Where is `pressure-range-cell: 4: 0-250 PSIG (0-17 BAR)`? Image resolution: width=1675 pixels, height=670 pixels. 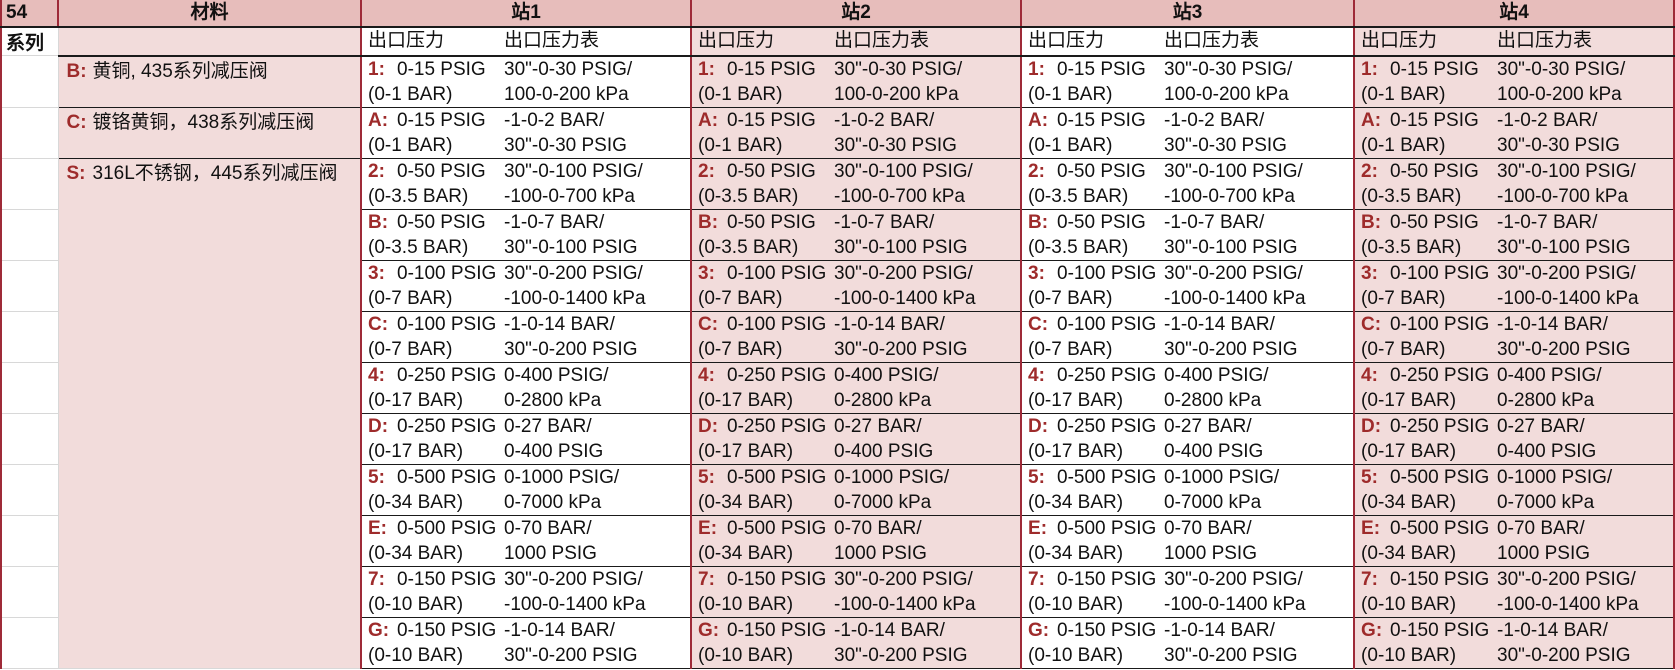 pressure-range-cell: 4: 0-250 PSIG (0-17 BAR) is located at coordinates (759, 388).